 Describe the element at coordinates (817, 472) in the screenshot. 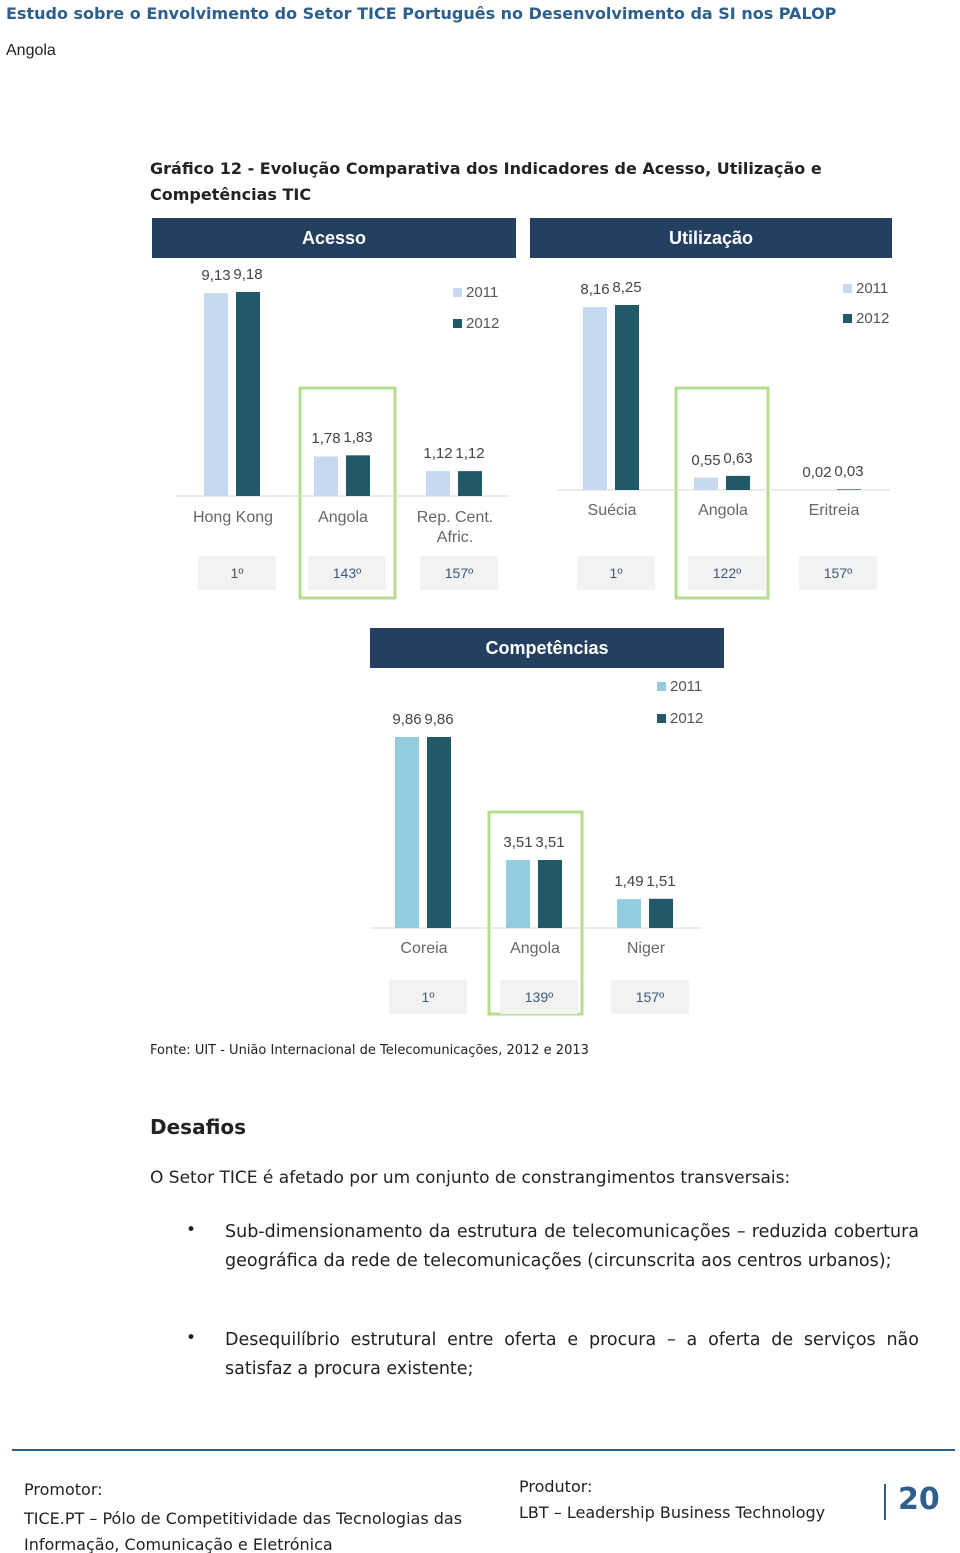

I see `value-label: 0,02` at that location.